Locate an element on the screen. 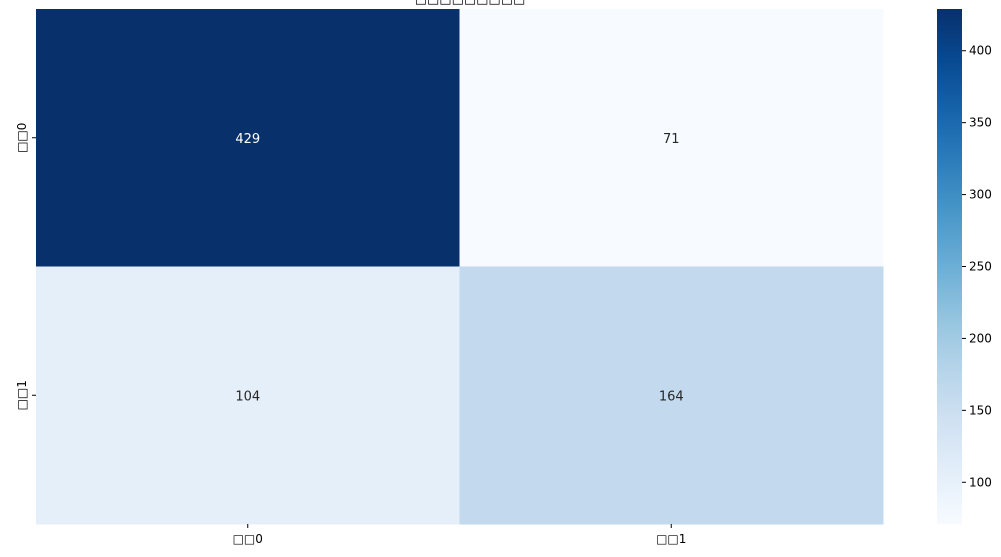 The width and height of the screenshot is (1001, 557). y-tick-label: □□0 is located at coordinates (22, 138).